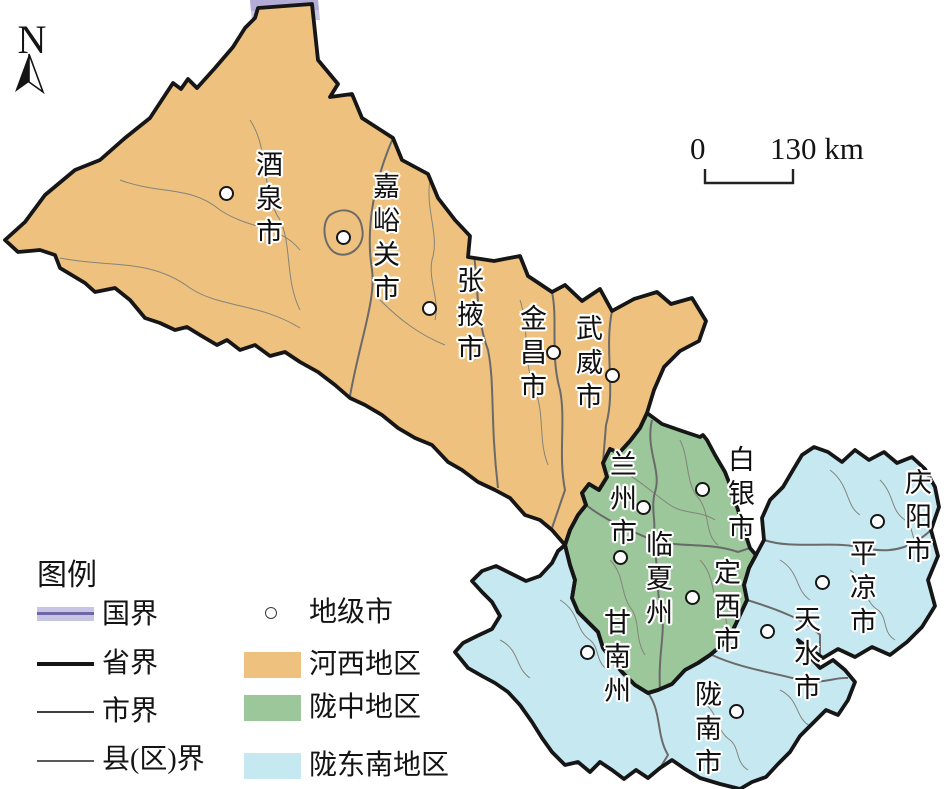  I want to click on legend-hexi-label: 河西地区, so click(365, 664).